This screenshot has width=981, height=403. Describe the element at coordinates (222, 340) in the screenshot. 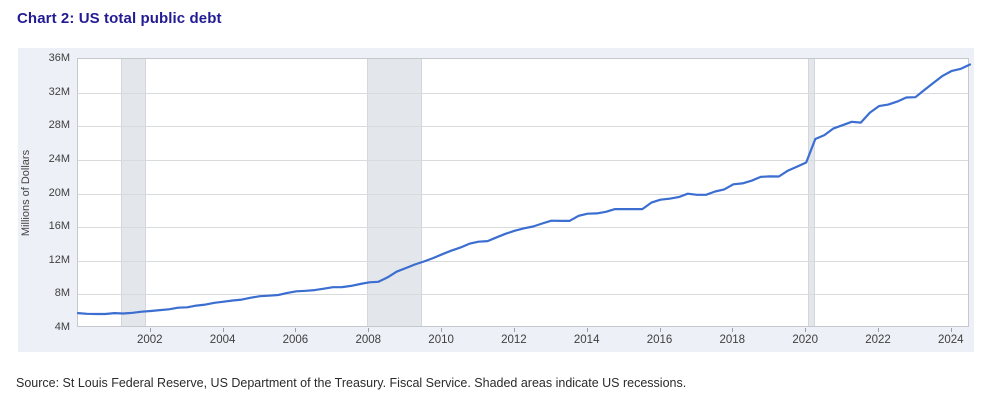

I see `x-tick-label: 2004` at that location.